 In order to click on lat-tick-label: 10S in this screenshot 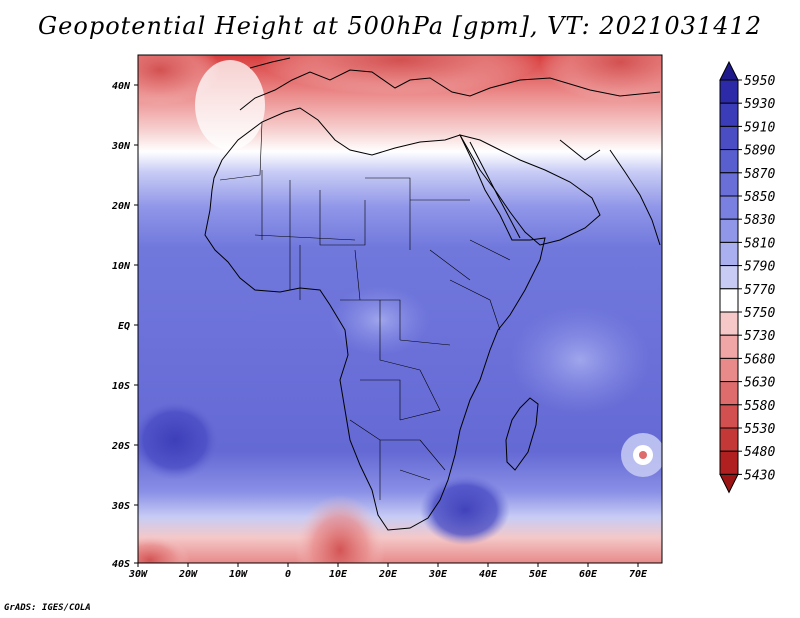, I will do `click(121, 386)`.